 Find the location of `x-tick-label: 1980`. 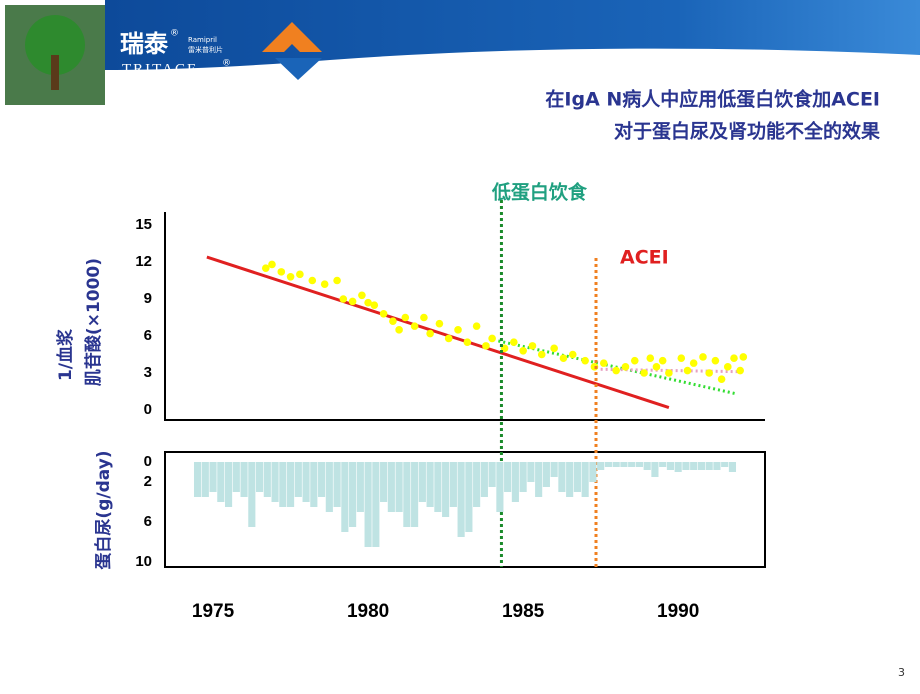

x-tick-label: 1980 is located at coordinates (368, 611).